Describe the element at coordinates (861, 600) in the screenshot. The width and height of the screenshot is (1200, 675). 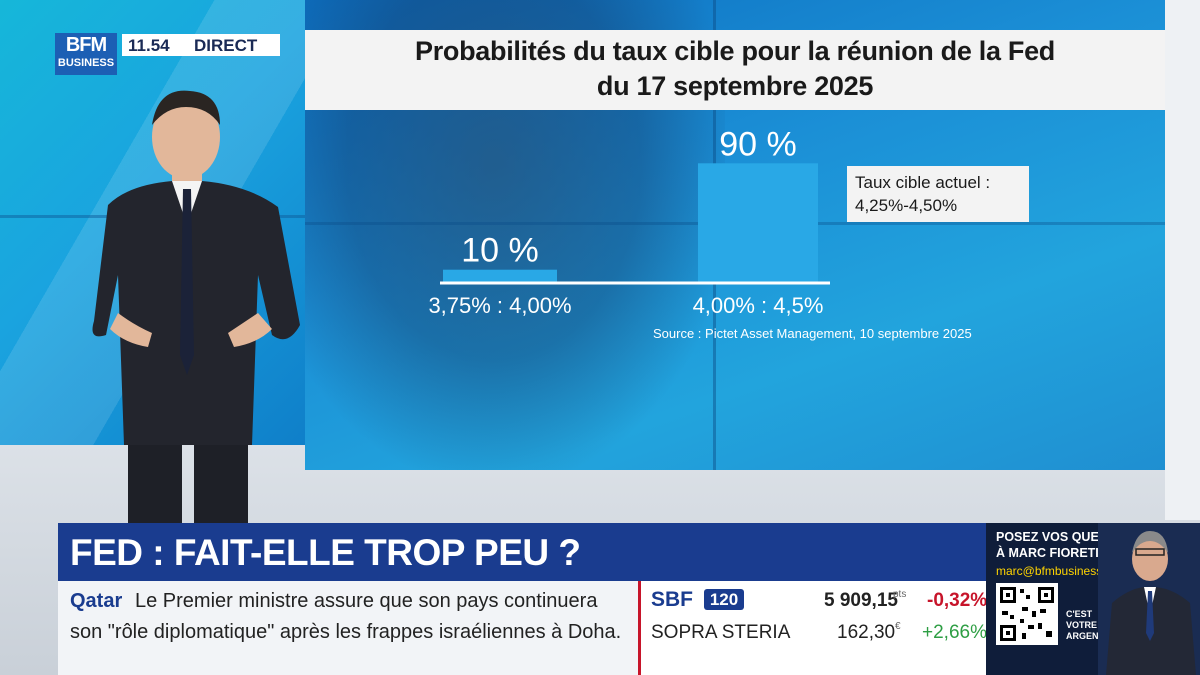
I see `index-value: 5 909,15` at that location.